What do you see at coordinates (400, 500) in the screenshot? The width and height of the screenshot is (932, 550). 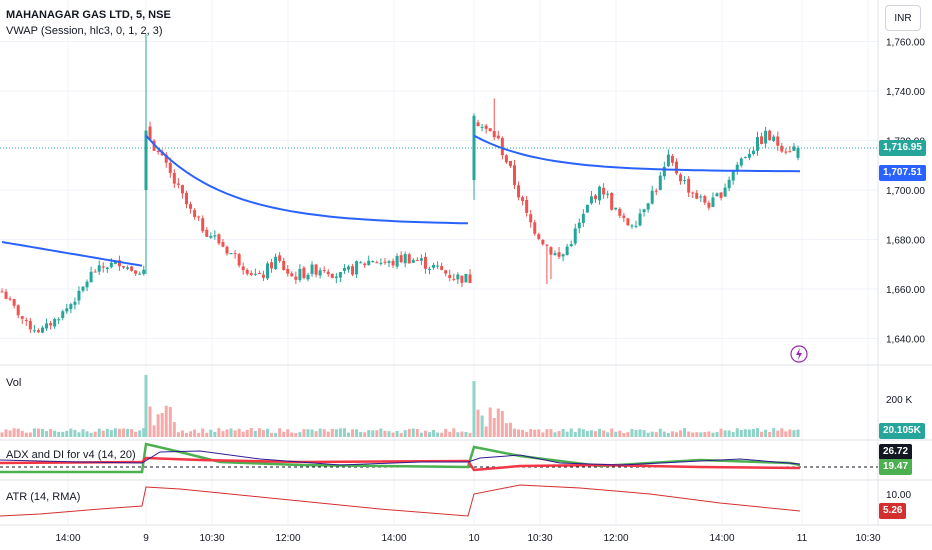 I see `atr-line` at bounding box center [400, 500].